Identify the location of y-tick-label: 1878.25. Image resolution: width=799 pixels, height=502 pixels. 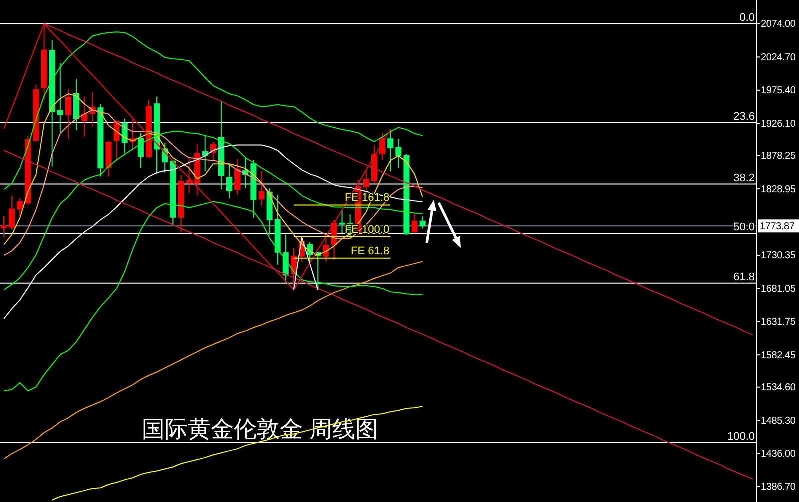
(778, 156).